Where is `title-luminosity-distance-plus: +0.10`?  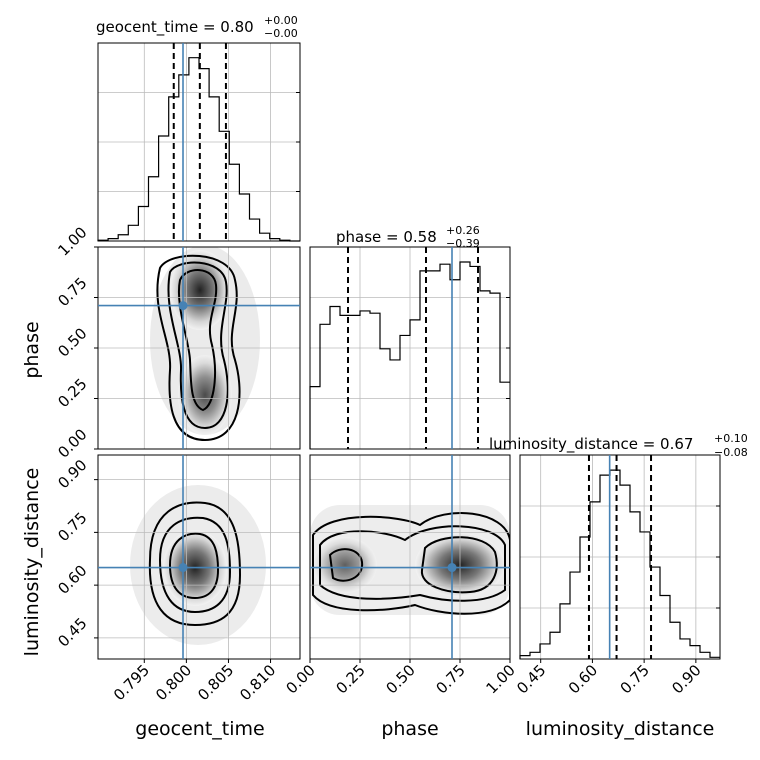 title-luminosity-distance-plus: +0.10 is located at coordinates (731, 438).